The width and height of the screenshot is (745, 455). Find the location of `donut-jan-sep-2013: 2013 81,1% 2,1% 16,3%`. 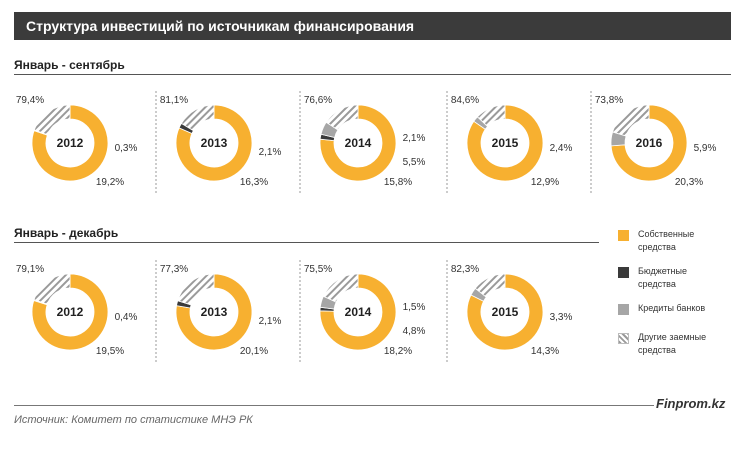

donut-jan-sep-2013: 2013 81,1% 2,1% 16,3% is located at coordinates (221, 141).